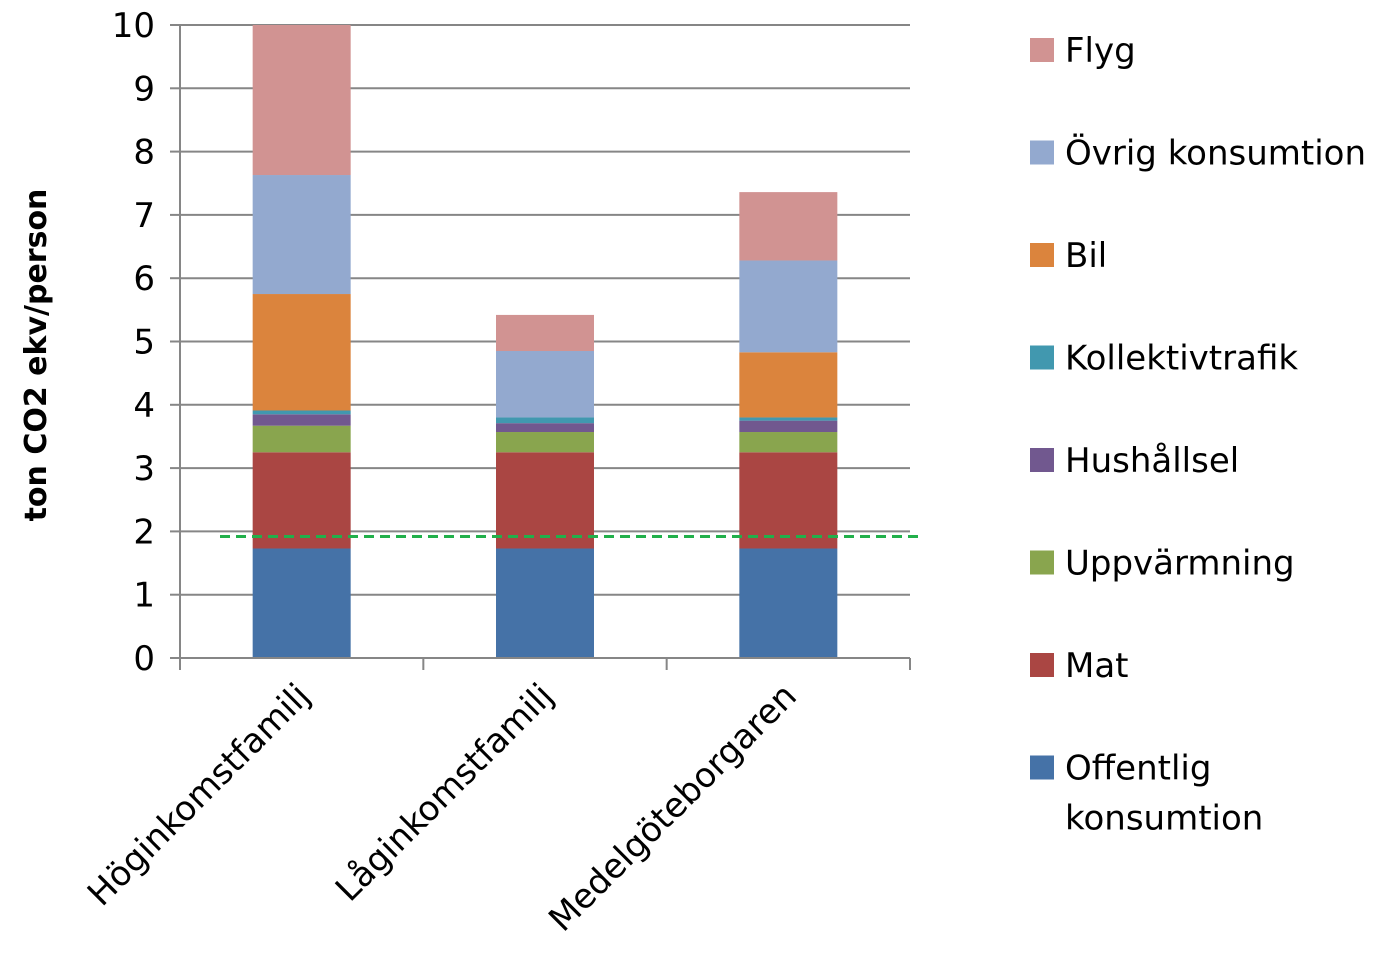 Image resolution: width=1382 pixels, height=968 pixels. What do you see at coordinates (1164, 819) in the screenshot?
I see `legend-label: konsumtion` at bounding box center [1164, 819].